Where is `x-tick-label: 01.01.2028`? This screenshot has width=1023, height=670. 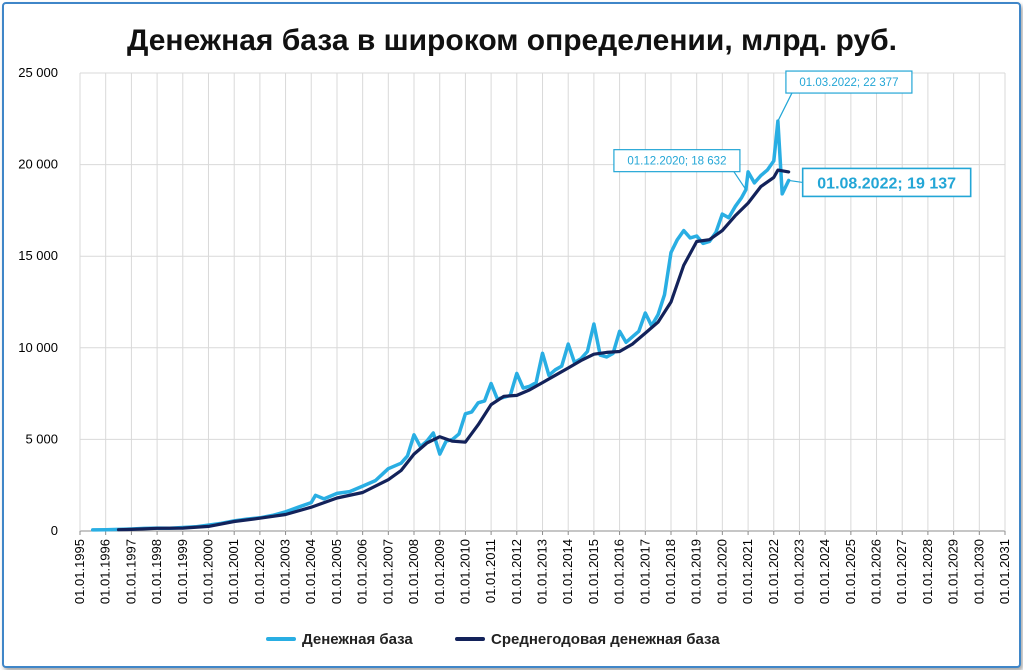 x-tick-label: 01.01.2028 is located at coordinates (927, 571).